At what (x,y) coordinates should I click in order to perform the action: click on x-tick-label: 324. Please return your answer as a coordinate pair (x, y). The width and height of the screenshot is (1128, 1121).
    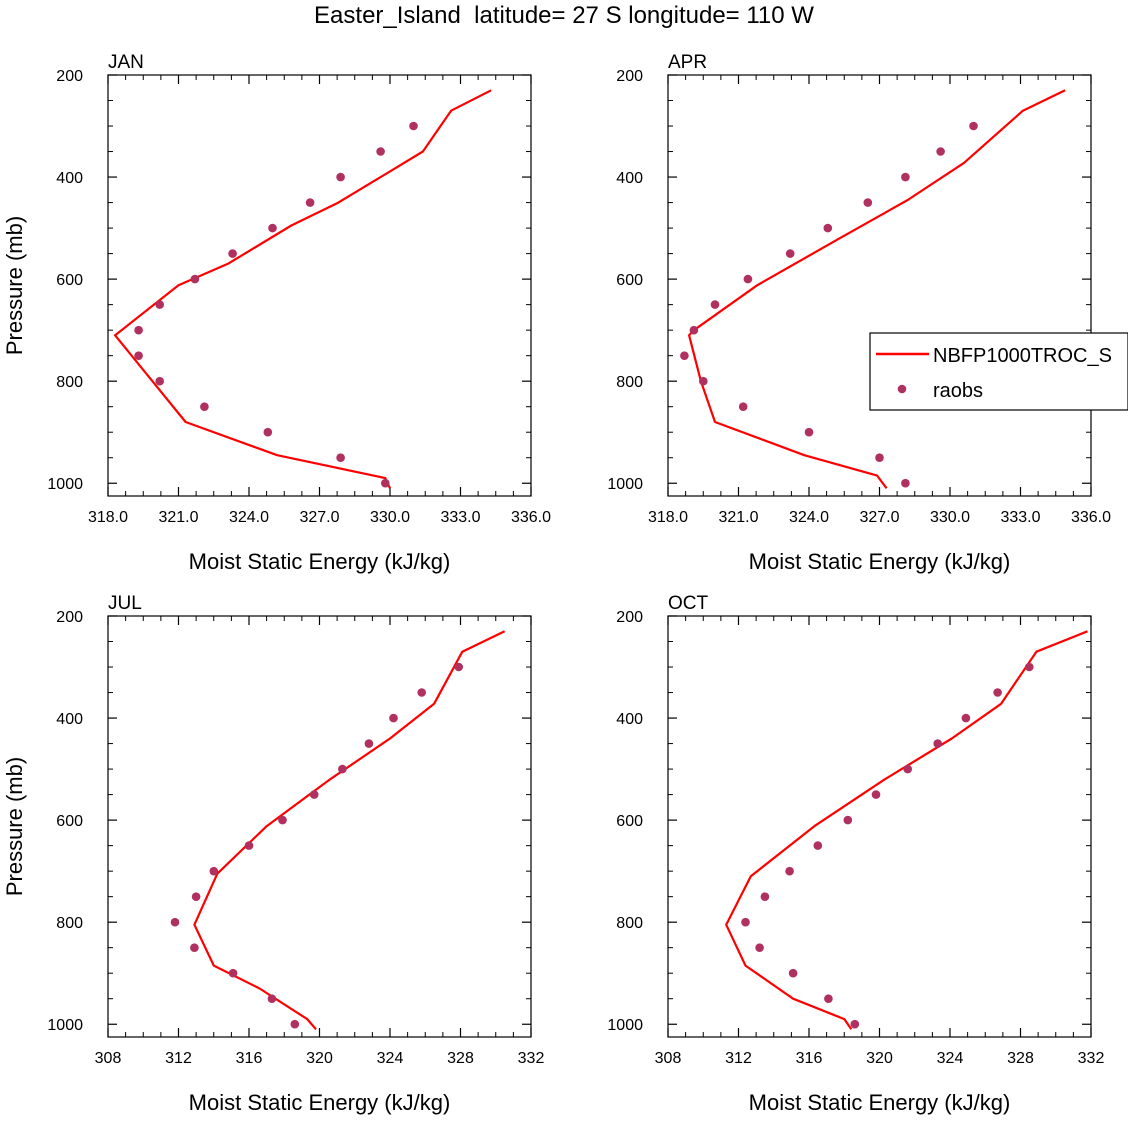
    Looking at the image, I should click on (950, 1058).